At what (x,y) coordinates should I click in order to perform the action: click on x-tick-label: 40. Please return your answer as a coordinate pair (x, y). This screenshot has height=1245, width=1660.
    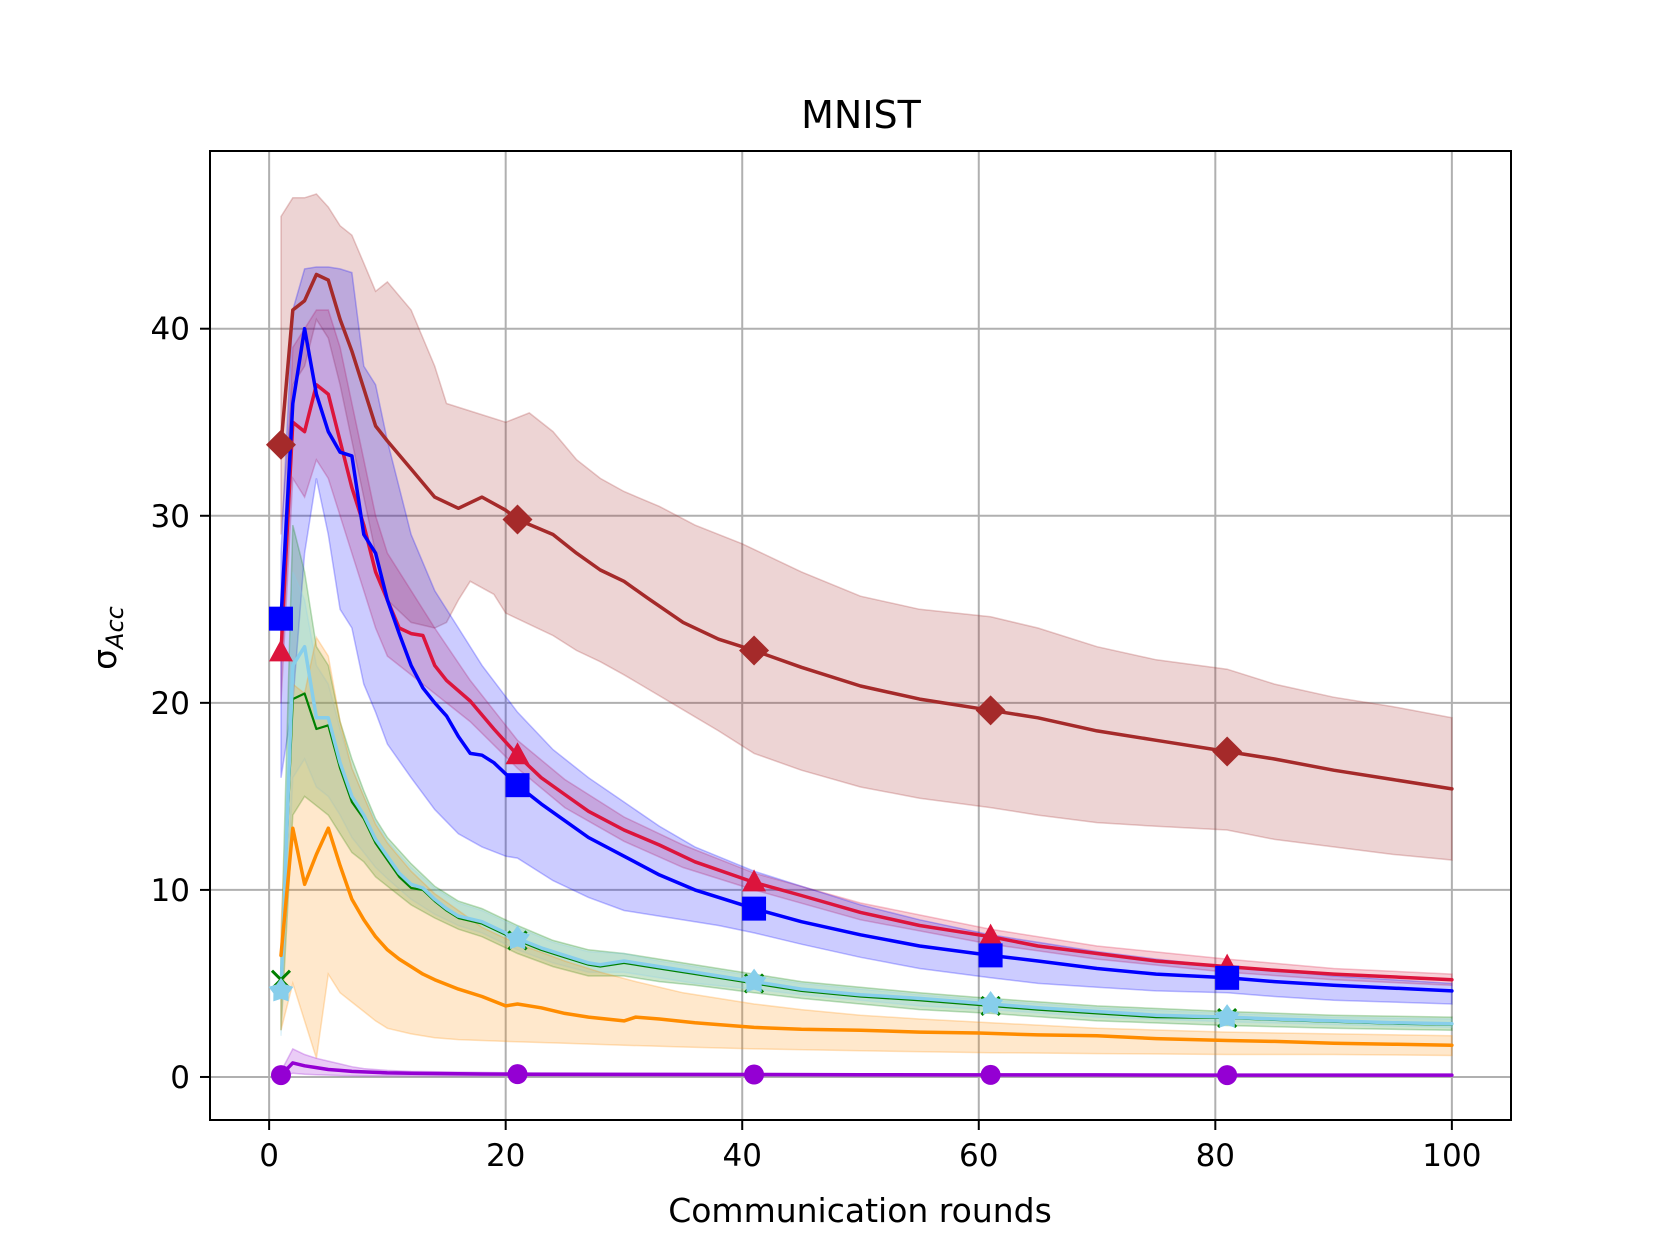
    Looking at the image, I should click on (742, 1156).